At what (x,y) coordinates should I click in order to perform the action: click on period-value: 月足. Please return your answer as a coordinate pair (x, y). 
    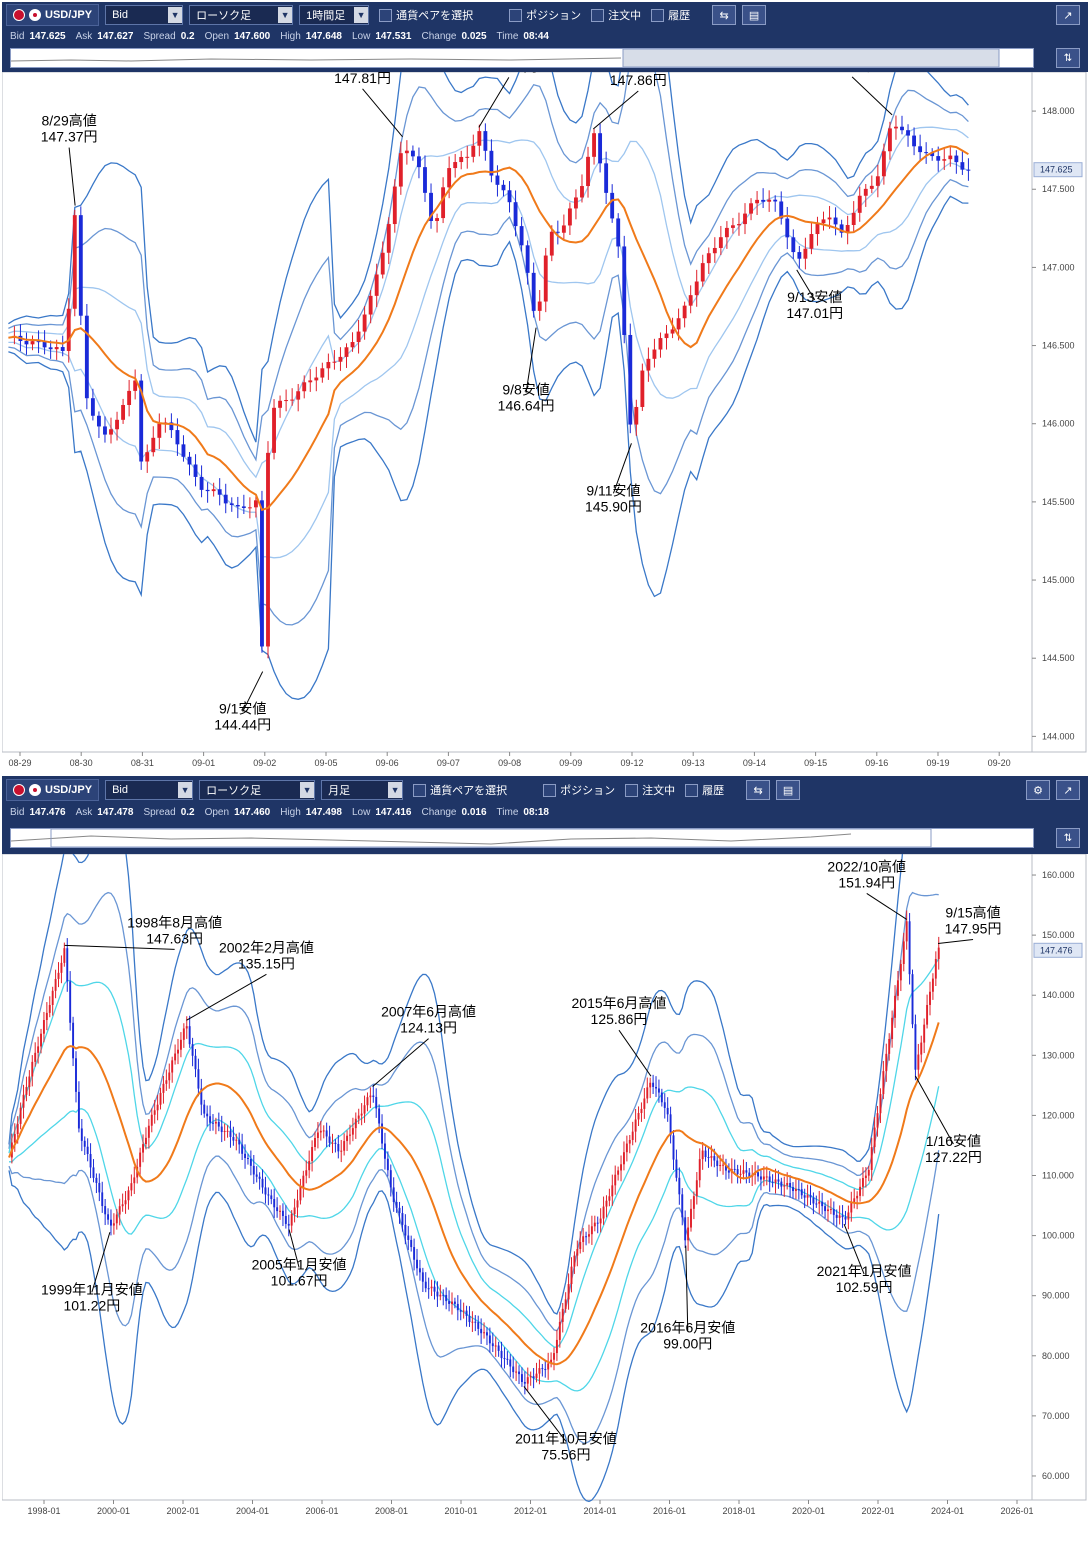
    Looking at the image, I should click on (339, 791).